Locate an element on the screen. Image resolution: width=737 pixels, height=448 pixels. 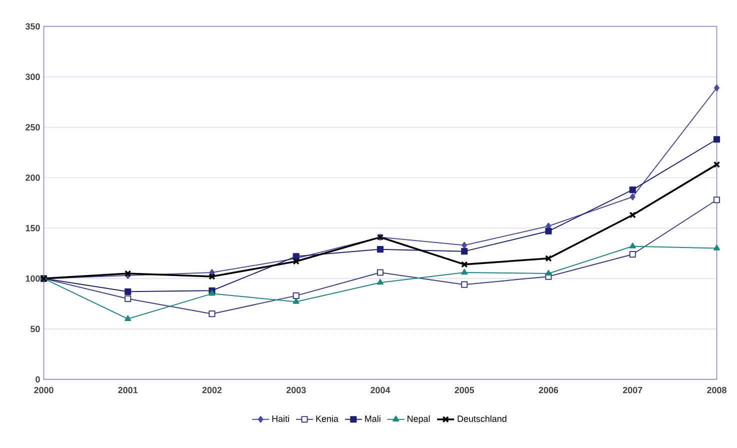
x-tick-label: 2003 is located at coordinates (296, 390).